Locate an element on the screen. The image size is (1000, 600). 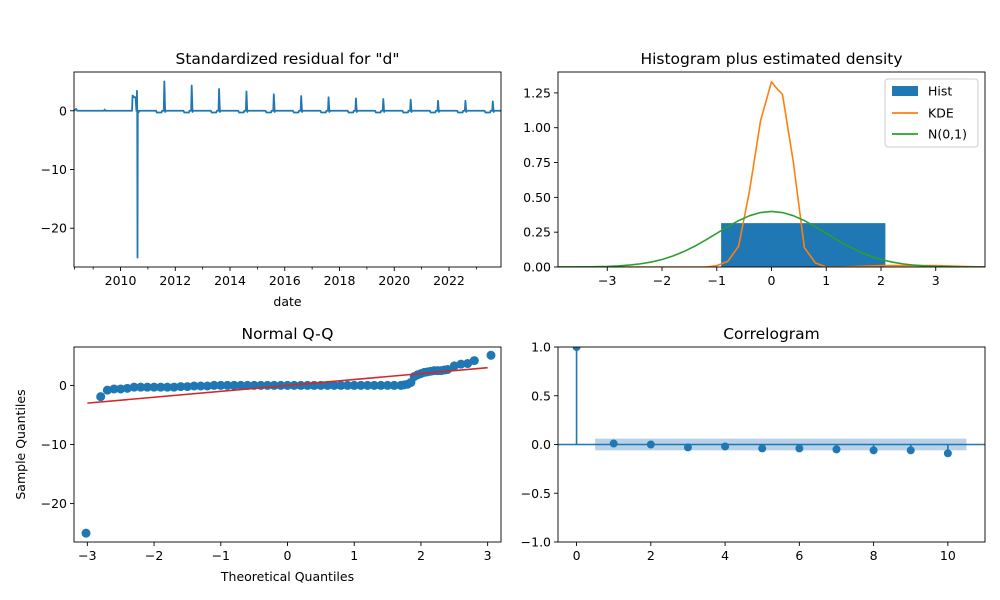
x-tick-label: 8 is located at coordinates (874, 555).